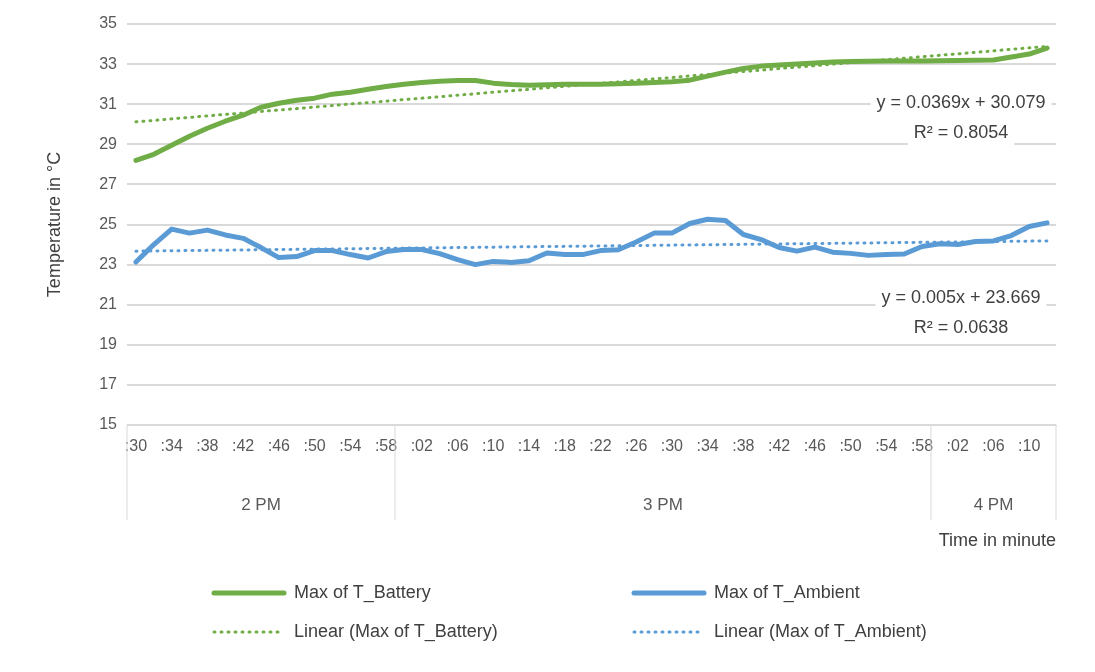 This screenshot has width=1095, height=672. Describe the element at coordinates (787, 592) in the screenshot. I see `legend-label: Max of T_Ambient` at that location.